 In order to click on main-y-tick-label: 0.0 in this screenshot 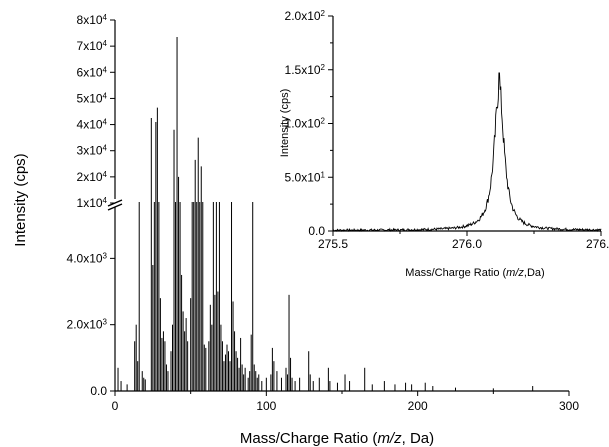, I will do `click(98, 391)`.